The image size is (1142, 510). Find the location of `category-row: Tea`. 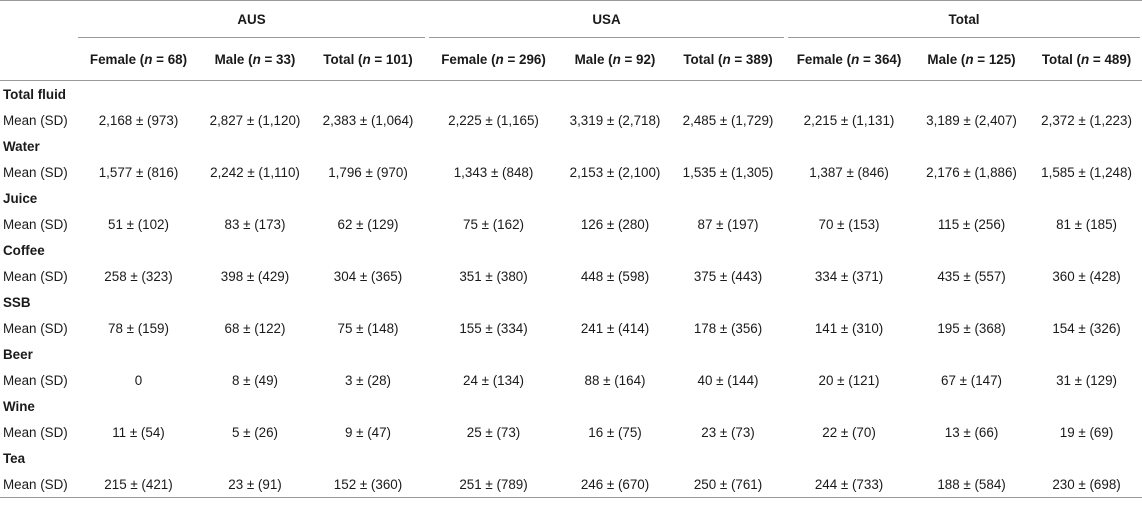

category-row: Tea is located at coordinates (571, 458).